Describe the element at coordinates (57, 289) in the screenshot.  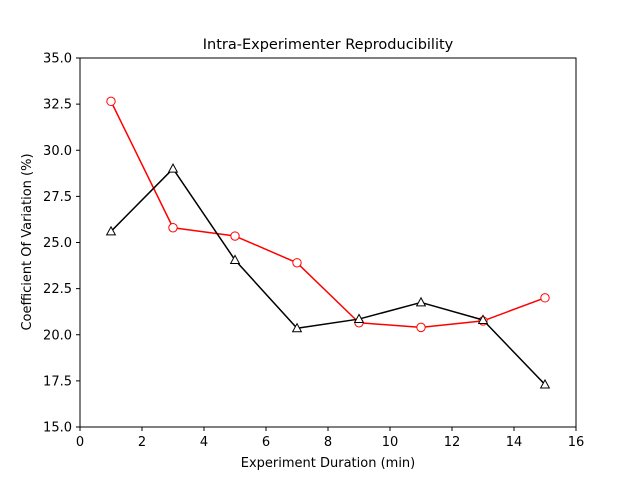
I see `y-tick-label: 22.5` at that location.